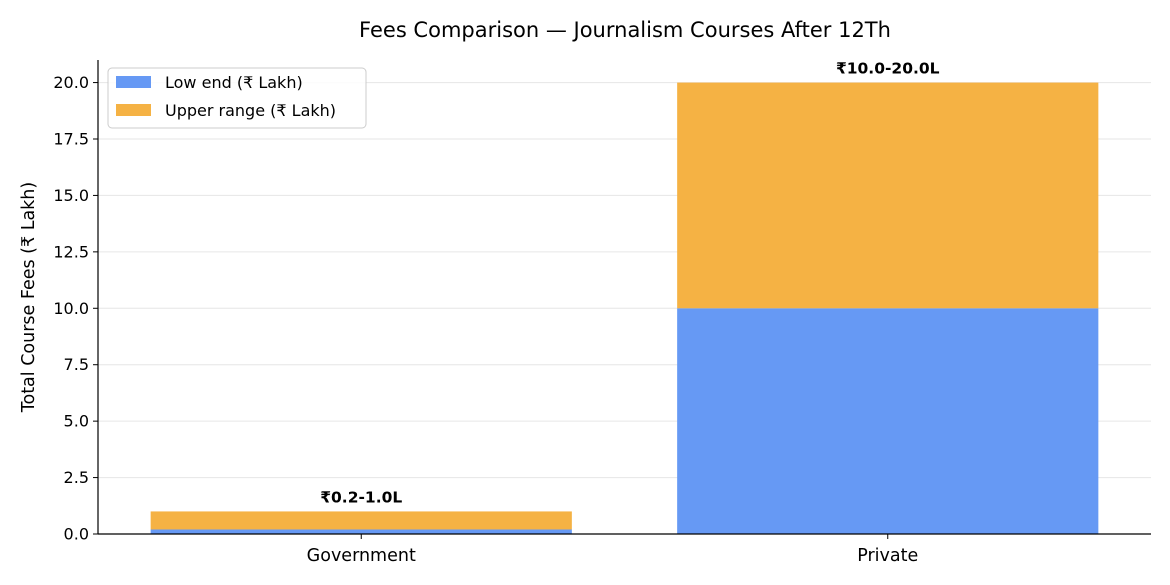 The image size is (1170, 585). Describe the element at coordinates (76, 421) in the screenshot. I see `y-tick-label: 5.0` at that location.